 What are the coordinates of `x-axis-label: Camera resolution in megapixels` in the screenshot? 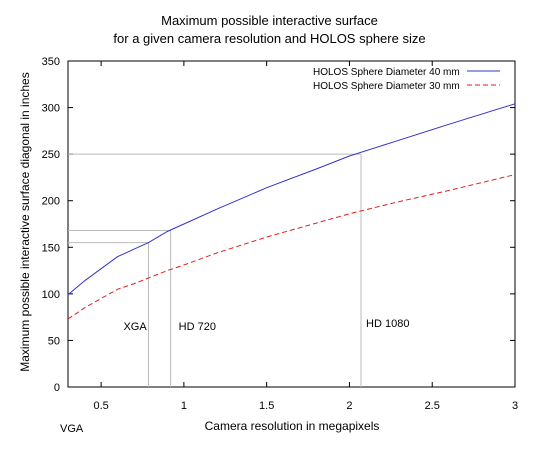 It's located at (292, 426).